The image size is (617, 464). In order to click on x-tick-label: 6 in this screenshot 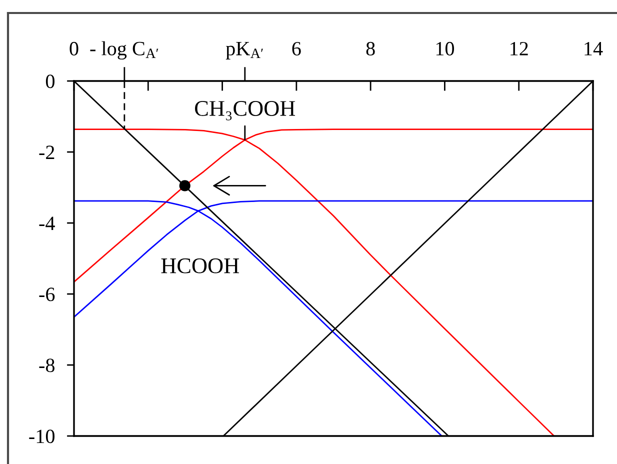, I will do `click(296, 49)`.